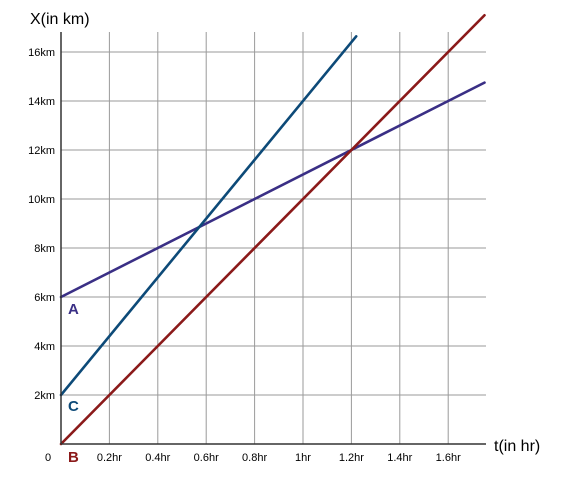  Describe the element at coordinates (41, 151) in the screenshot. I see `y-tick-label: 12km` at that location.